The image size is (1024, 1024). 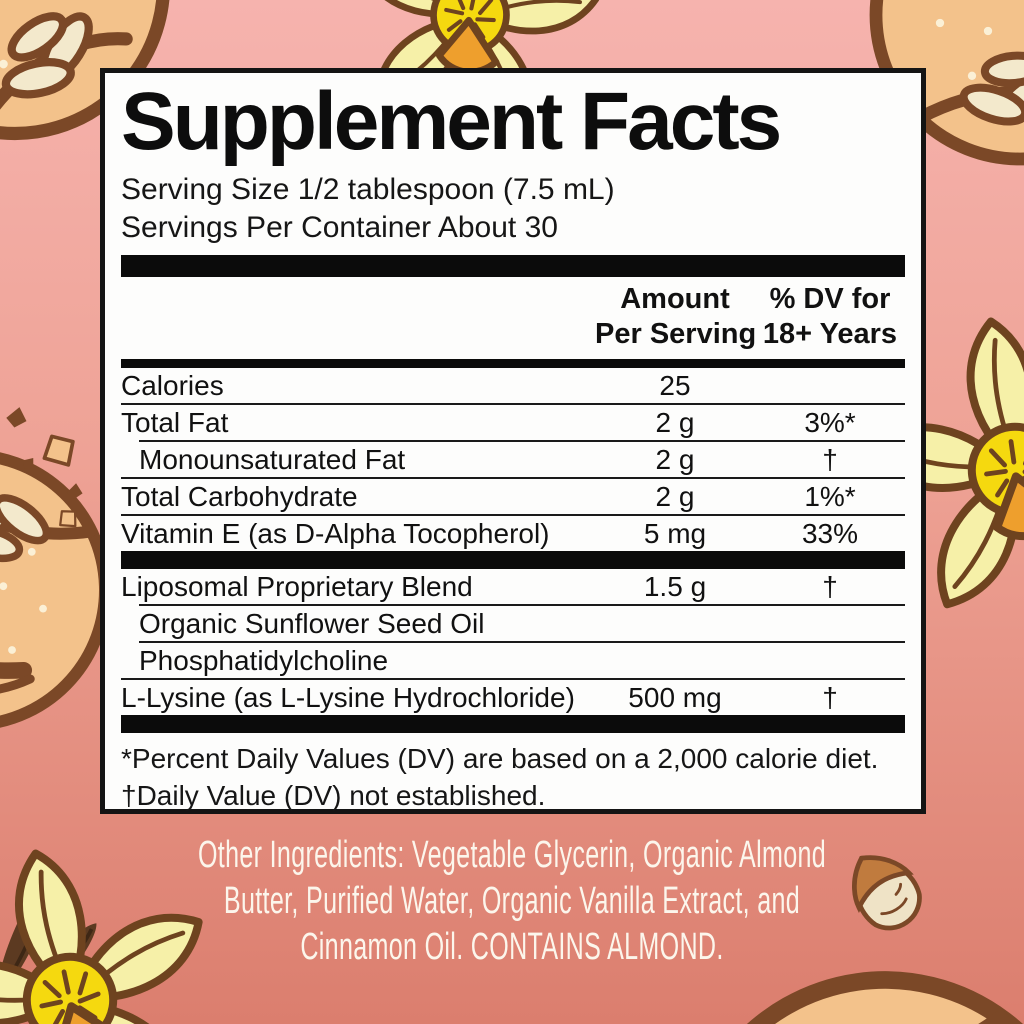 I want to click on table-row-total-fat: Total Fat 2 g 3%*, so click(x=488, y=422).